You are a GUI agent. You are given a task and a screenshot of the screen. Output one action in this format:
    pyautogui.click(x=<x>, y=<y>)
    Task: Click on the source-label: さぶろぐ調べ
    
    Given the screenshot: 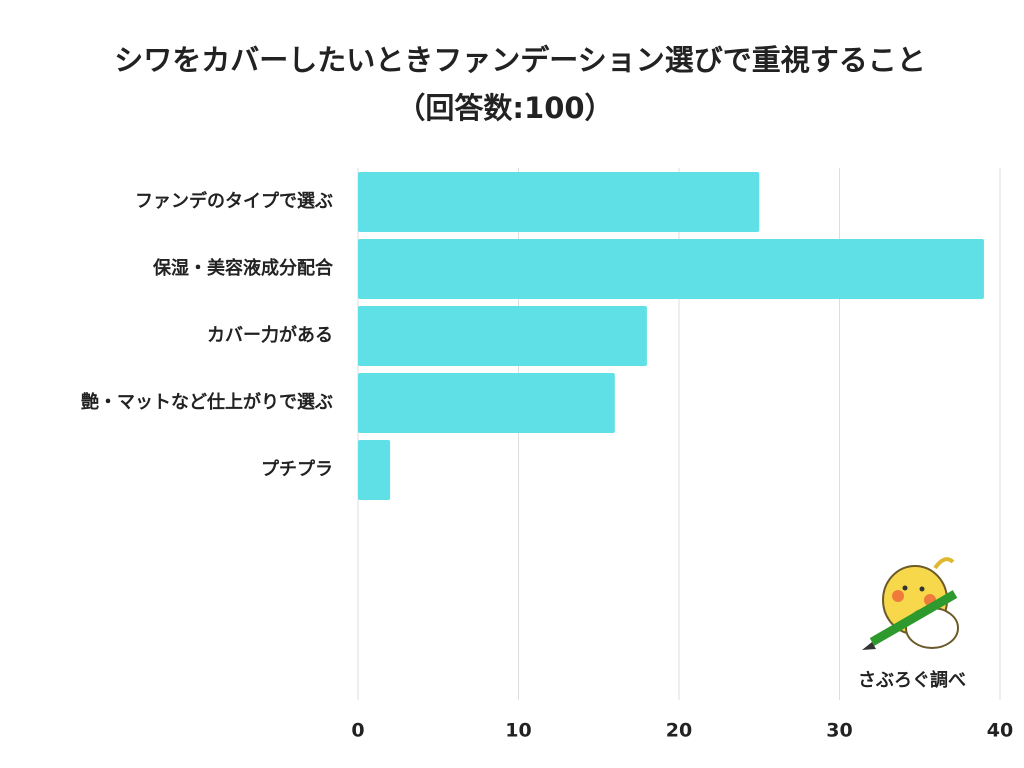 What is the action you would take?
    pyautogui.click(x=912, y=680)
    